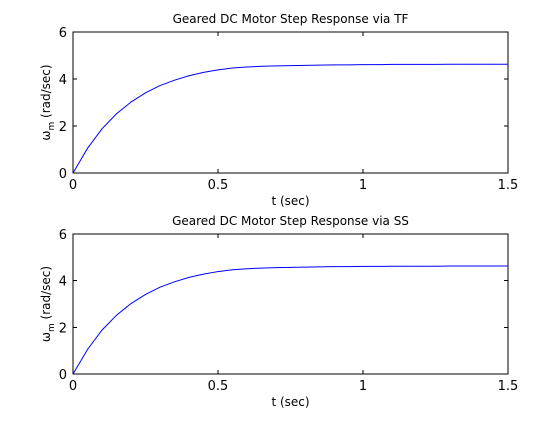 Image resolution: width=560 pixels, height=425 pixels. What do you see at coordinates (291, 19) in the screenshot?
I see `chart-title: Geared DC Motor Step Response via TF` at bounding box center [291, 19].